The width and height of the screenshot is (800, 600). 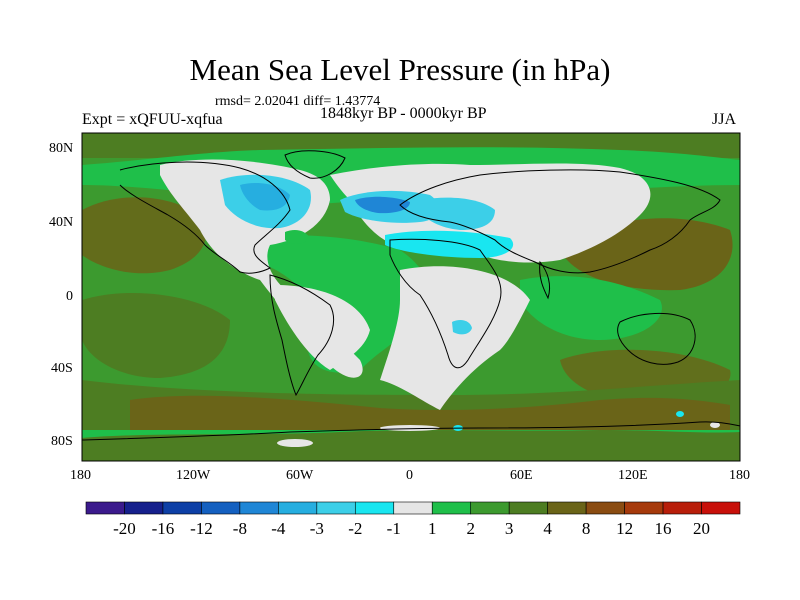 What do you see at coordinates (156, 335) in the screenshot?
I see `field-high-south-pacific` at bounding box center [156, 335].